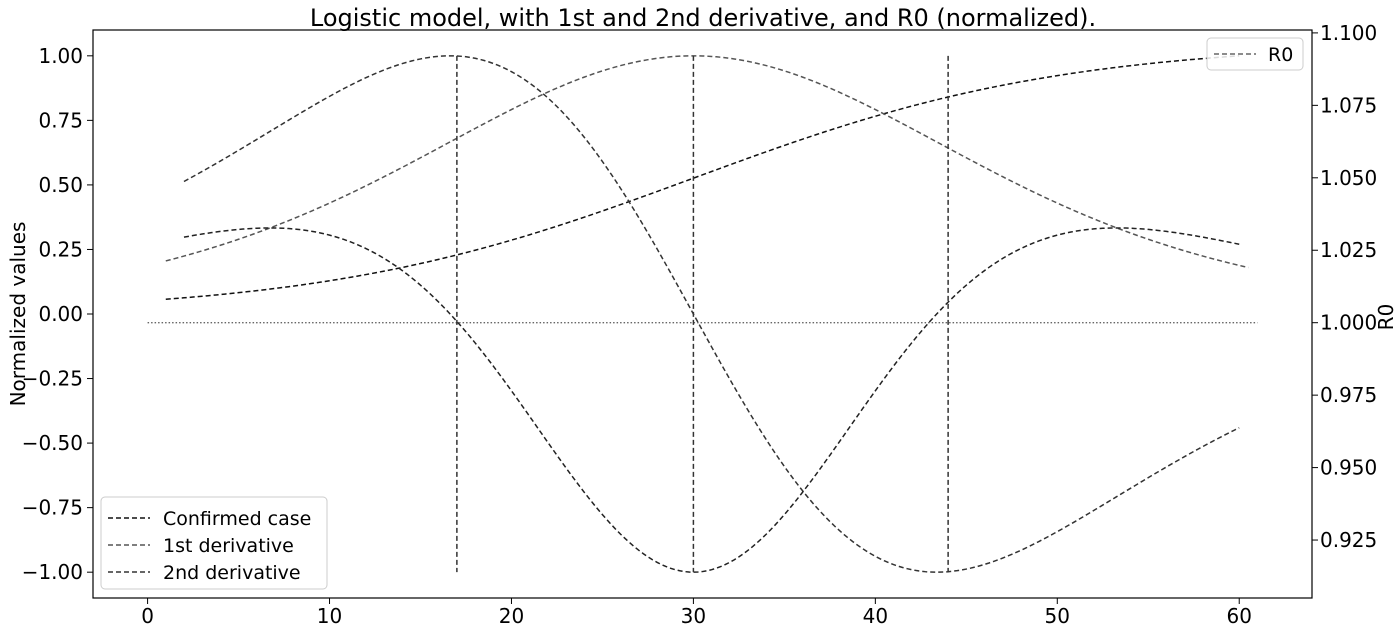 The image size is (1400, 628). I want to click on y2-tick-label: 1.000, so click(1348, 323).